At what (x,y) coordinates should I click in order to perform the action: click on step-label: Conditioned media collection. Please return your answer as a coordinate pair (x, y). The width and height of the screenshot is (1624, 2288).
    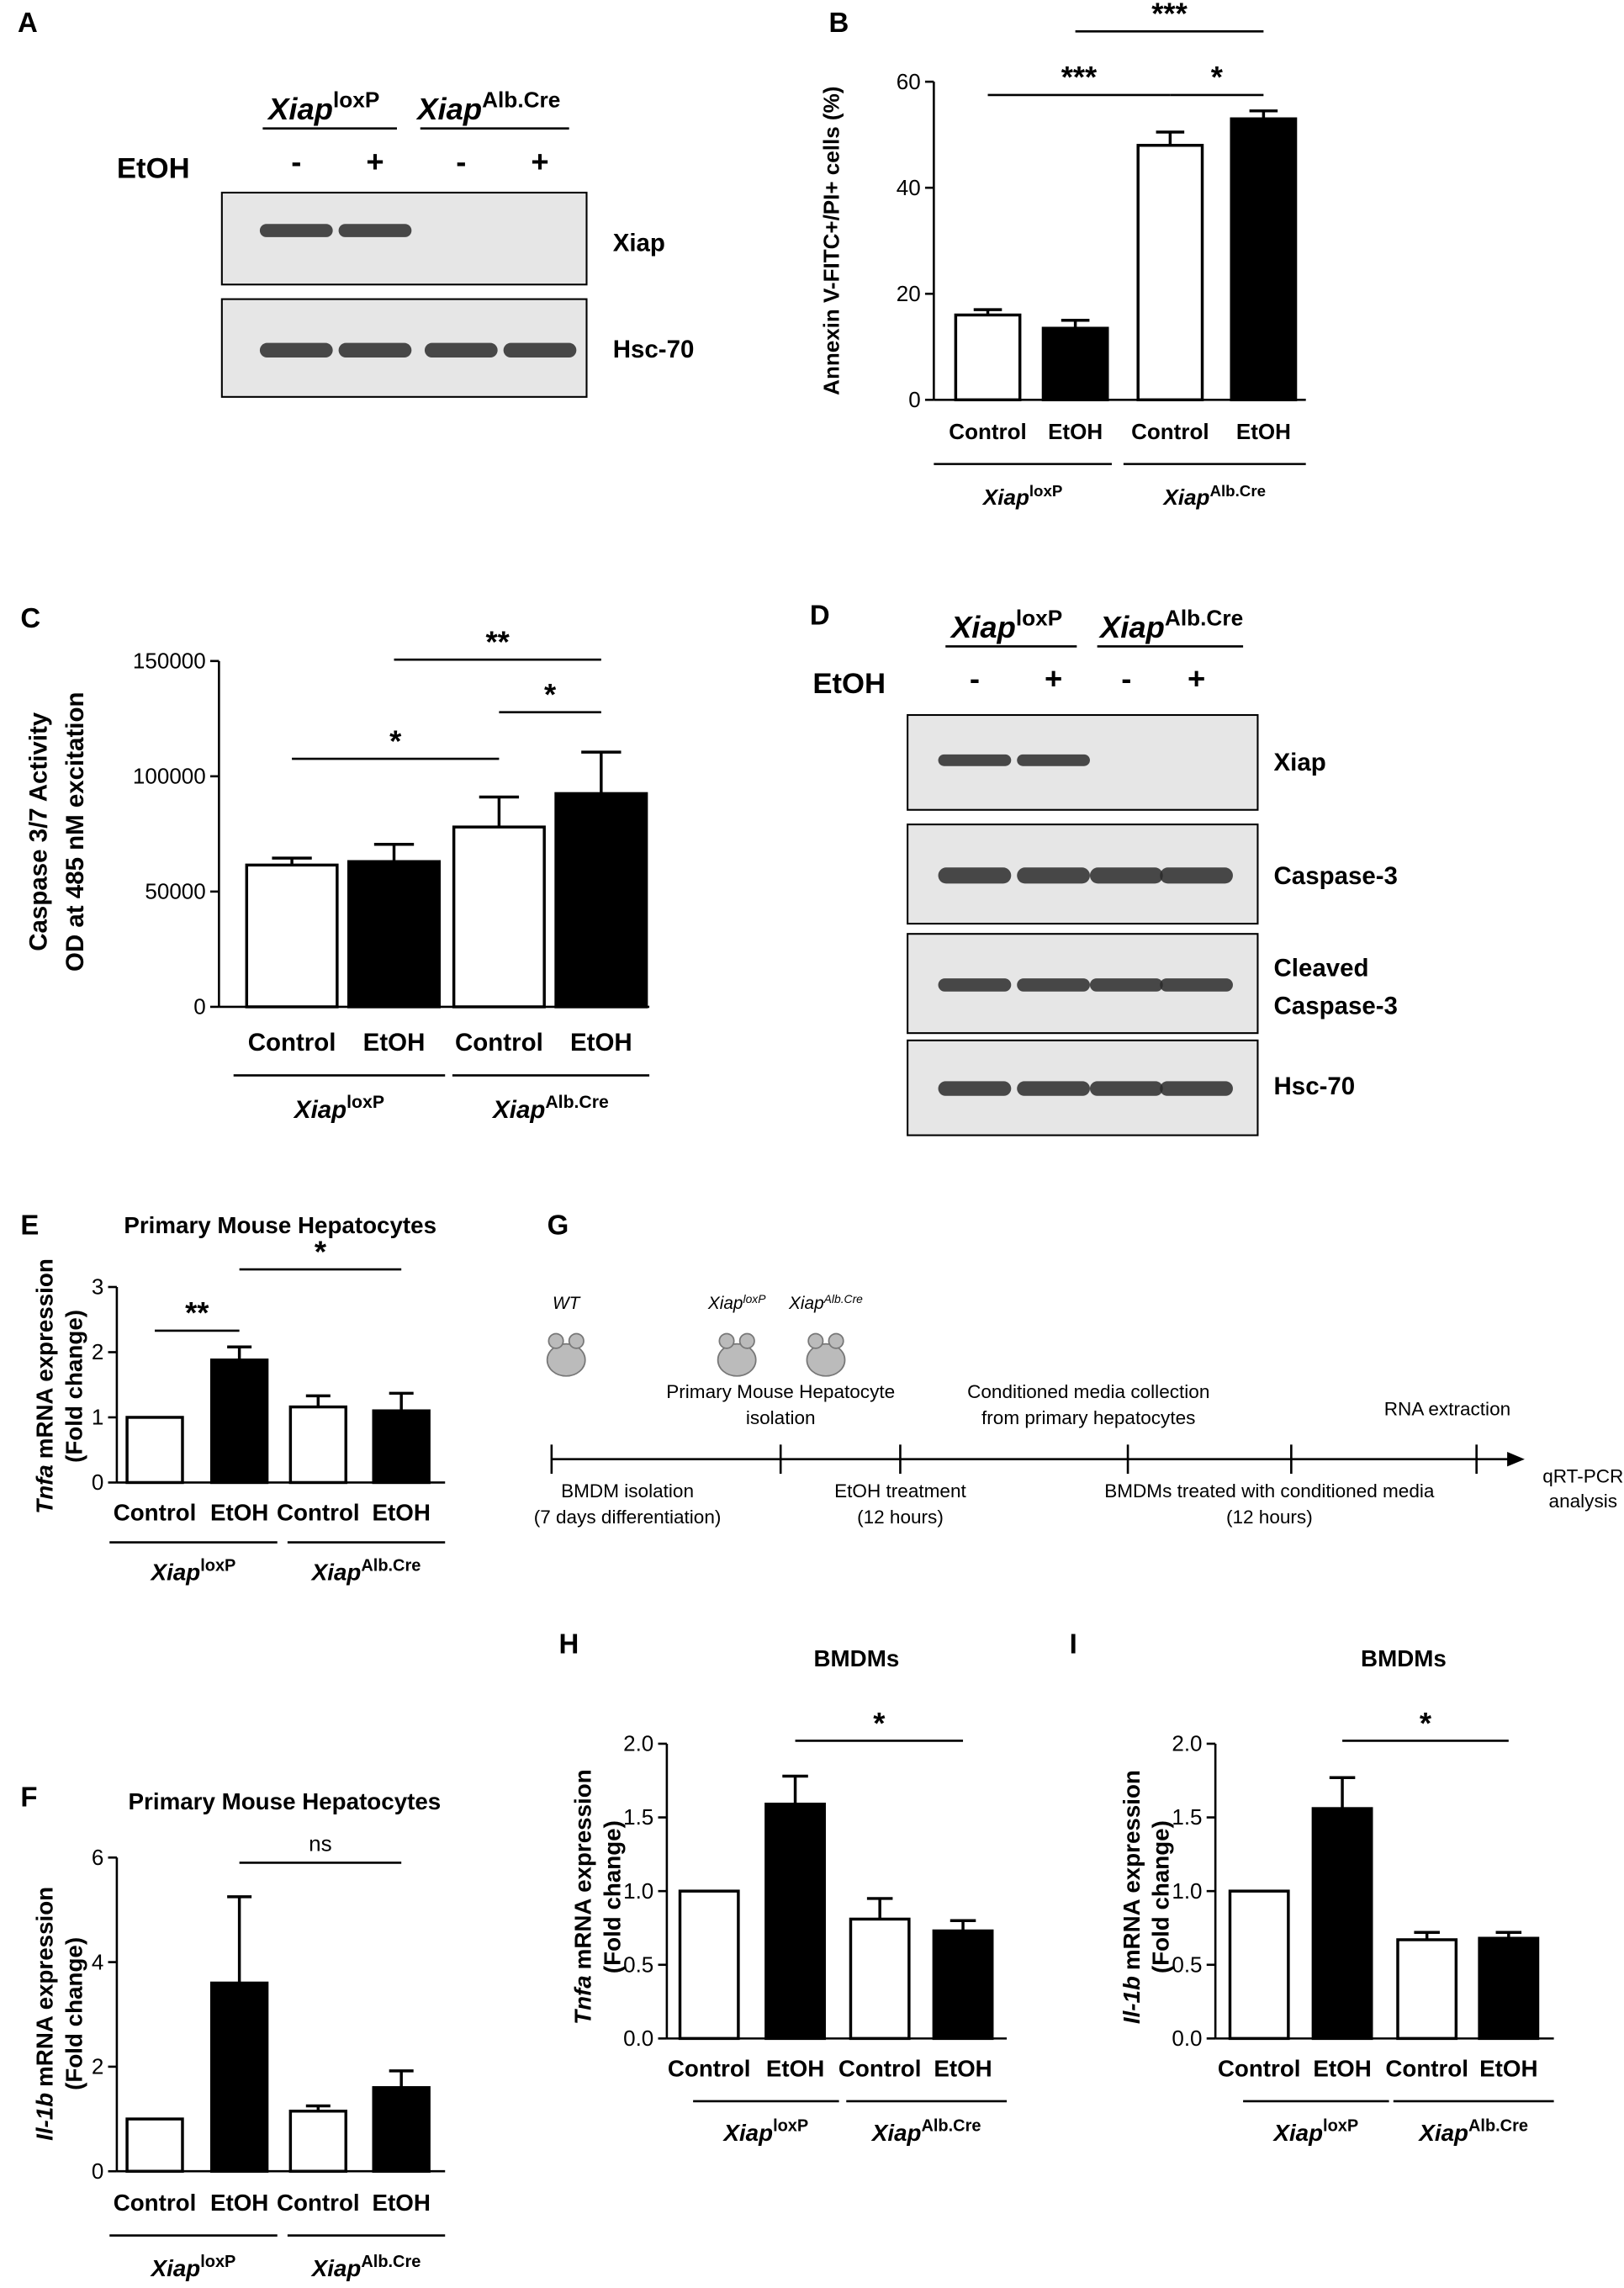
    Looking at the image, I should click on (1088, 1391).